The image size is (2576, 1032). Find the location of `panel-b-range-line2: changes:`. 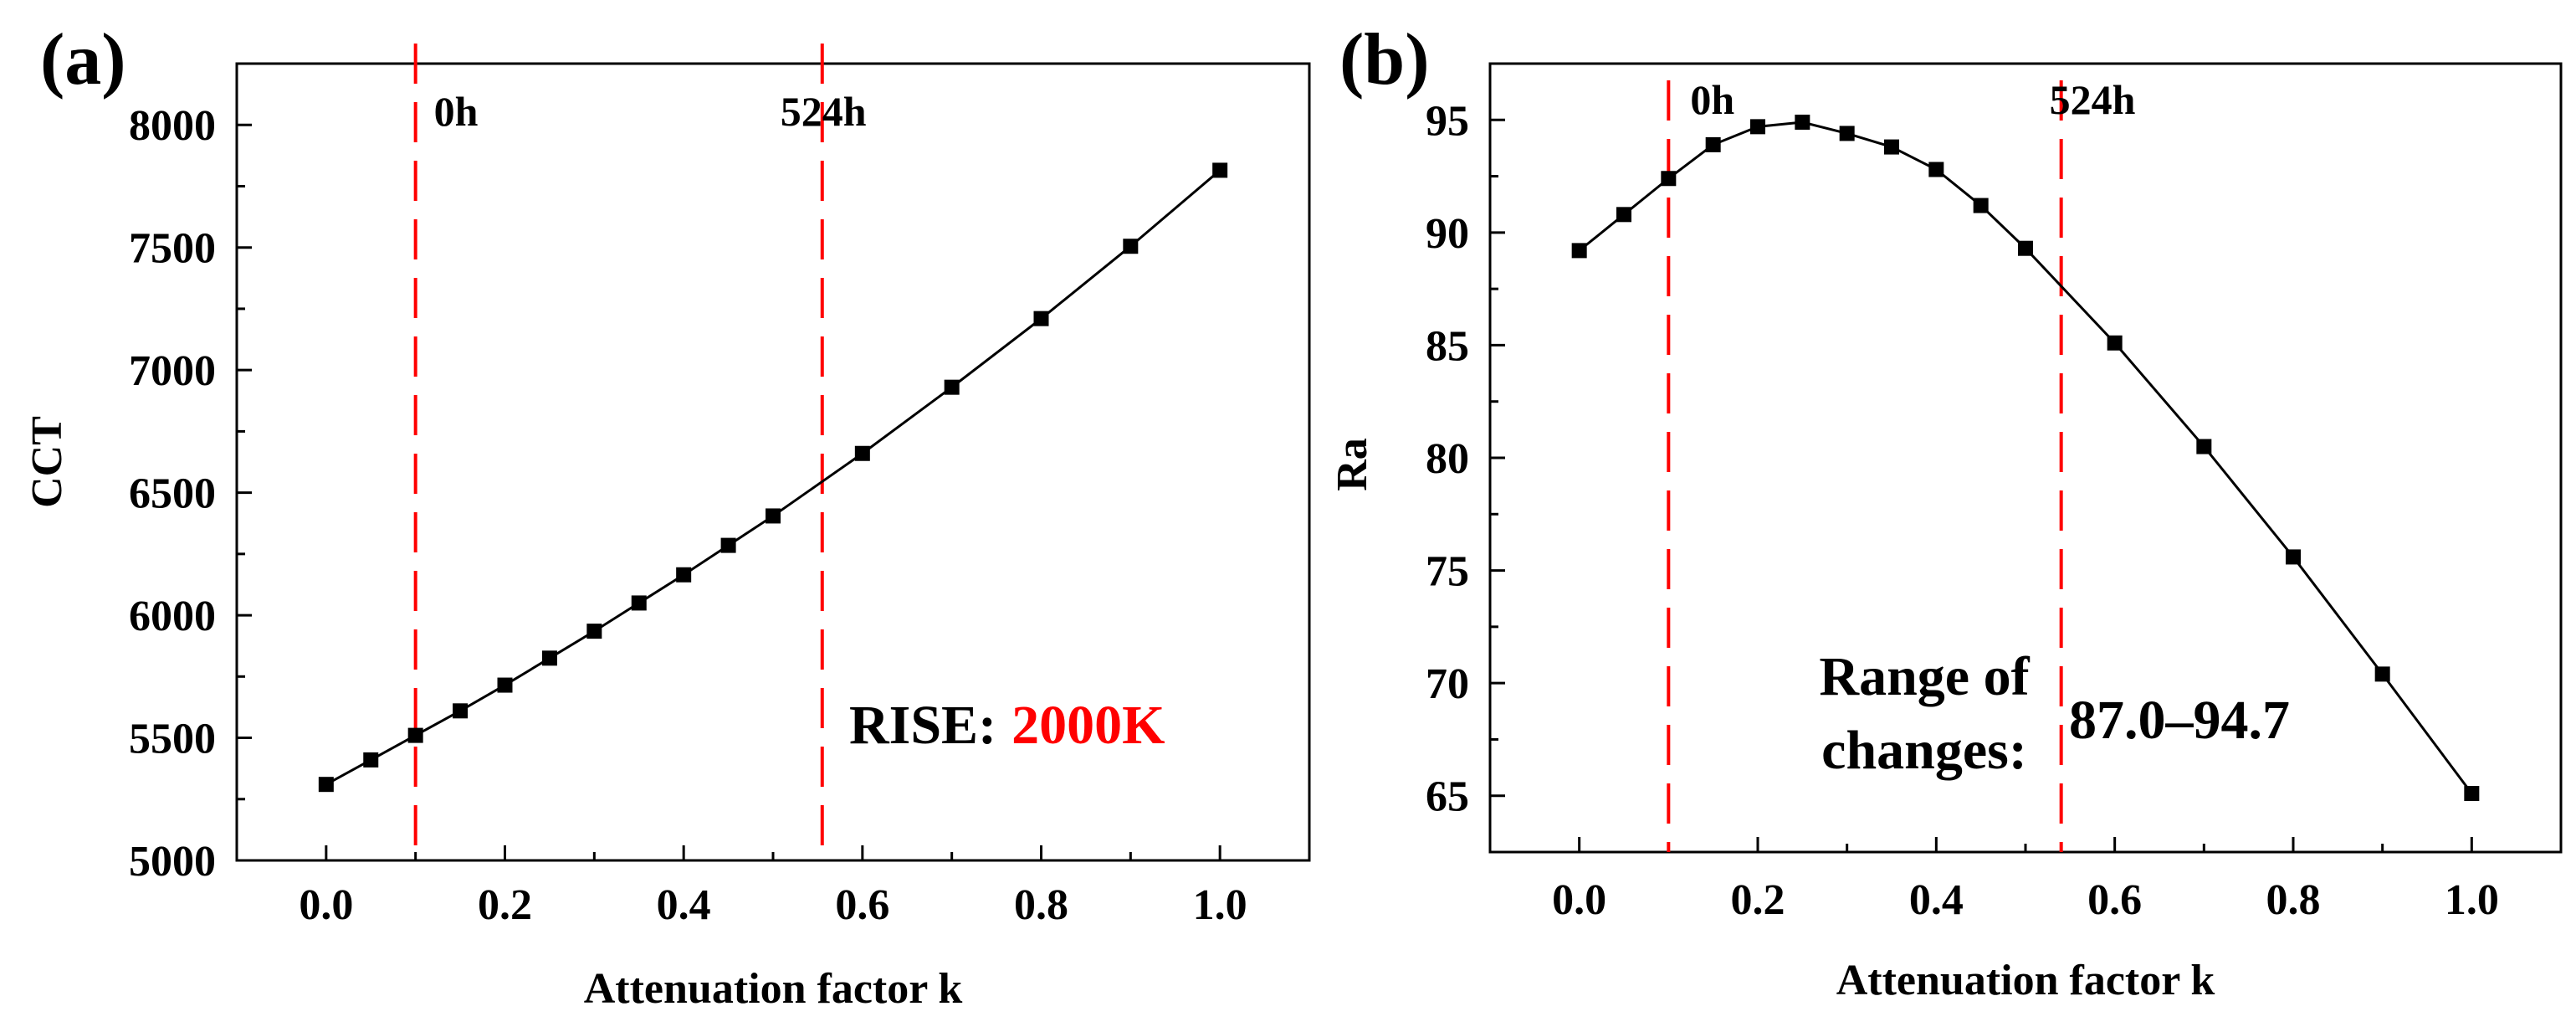

panel-b-range-line2: changes: is located at coordinates (1924, 750).